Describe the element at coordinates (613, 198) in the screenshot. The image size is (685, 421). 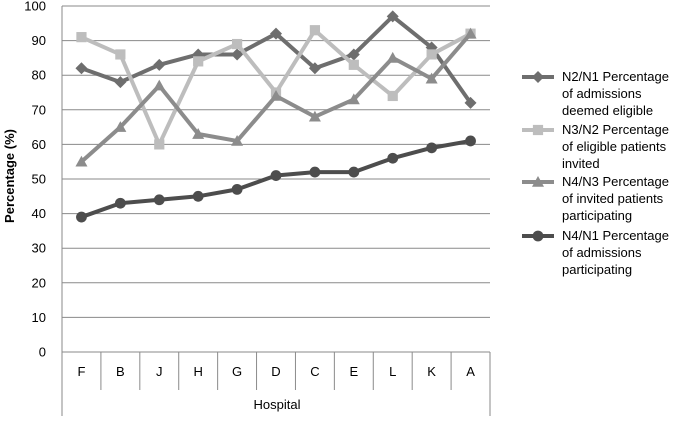
I see `legend-label: of invited patients` at that location.